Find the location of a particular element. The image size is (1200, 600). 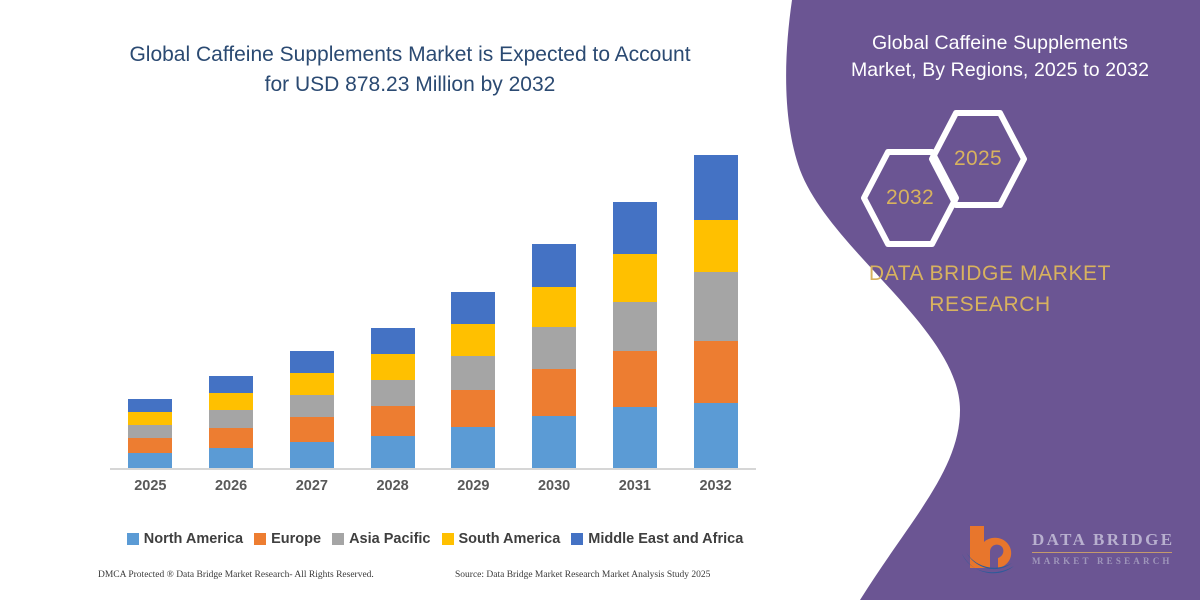

hexagon-start-year-label: 2025 is located at coordinates (978, 158).